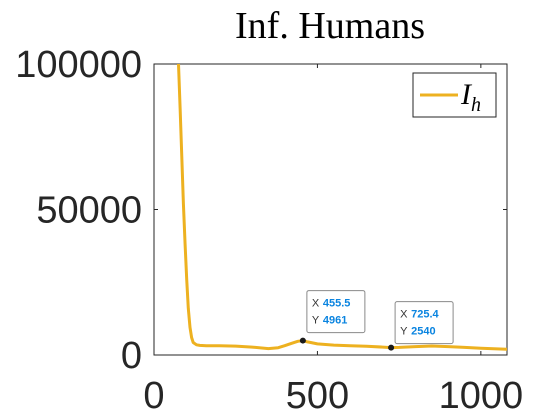  I want to click on x-tick-label: 1000, so click(481, 396).